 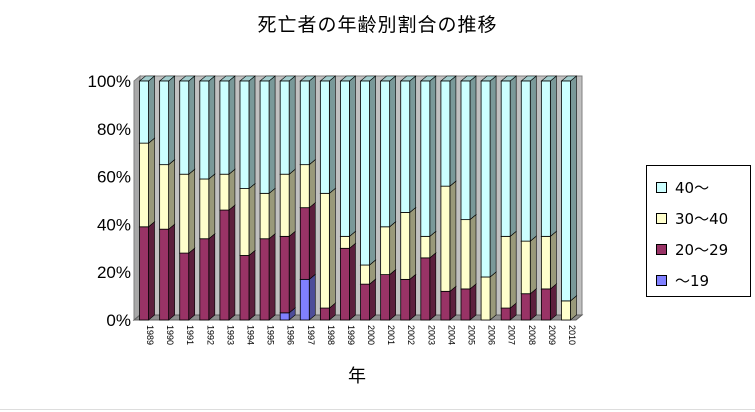 I want to click on legend-item-20-29: 20～29, so click(x=692, y=249).